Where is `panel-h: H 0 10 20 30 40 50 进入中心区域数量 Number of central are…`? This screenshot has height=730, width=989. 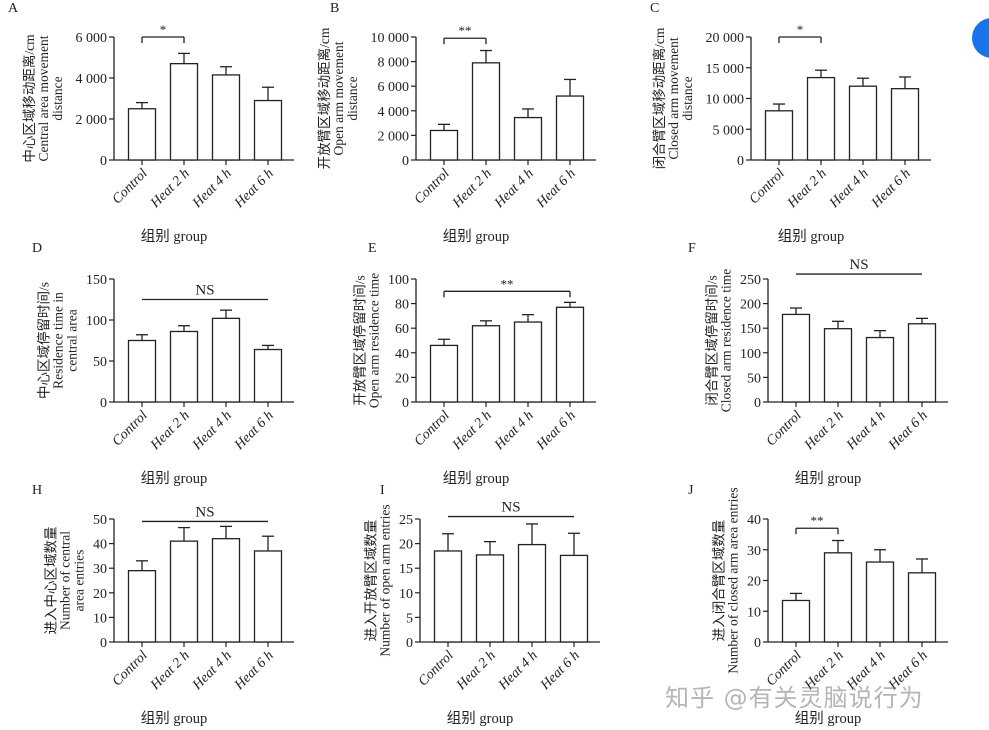
panel-h: H 0 10 20 30 40 50 进入中心区域数量 Number of central are… is located at coordinates (163, 605).